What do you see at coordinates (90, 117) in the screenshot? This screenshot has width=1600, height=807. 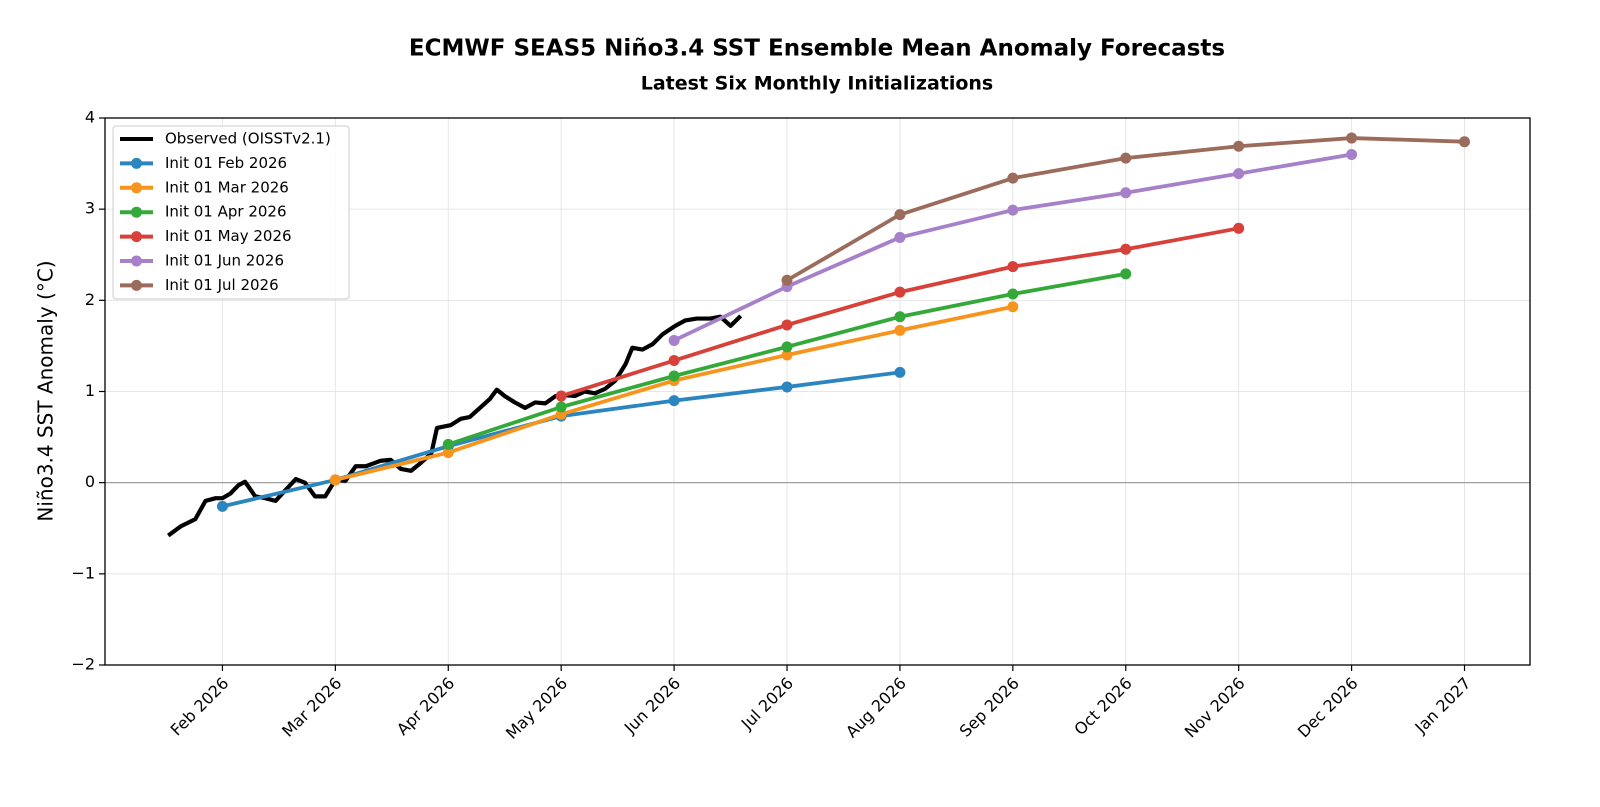 I see `y-tick-label: 4` at bounding box center [90, 117].